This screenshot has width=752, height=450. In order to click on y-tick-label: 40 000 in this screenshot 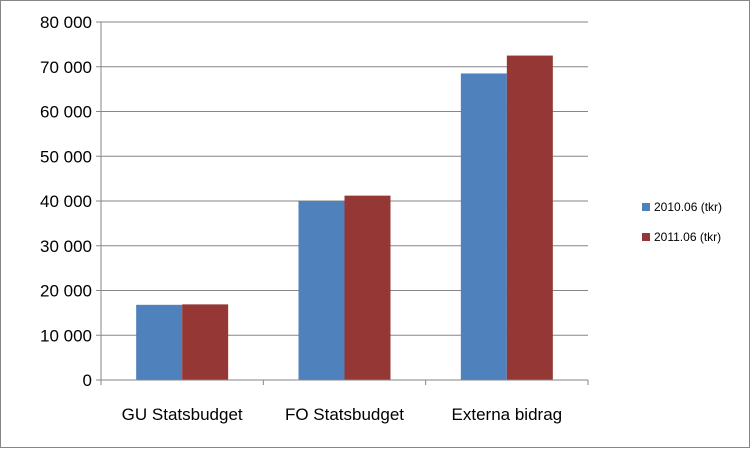, I will do `click(66, 201)`.